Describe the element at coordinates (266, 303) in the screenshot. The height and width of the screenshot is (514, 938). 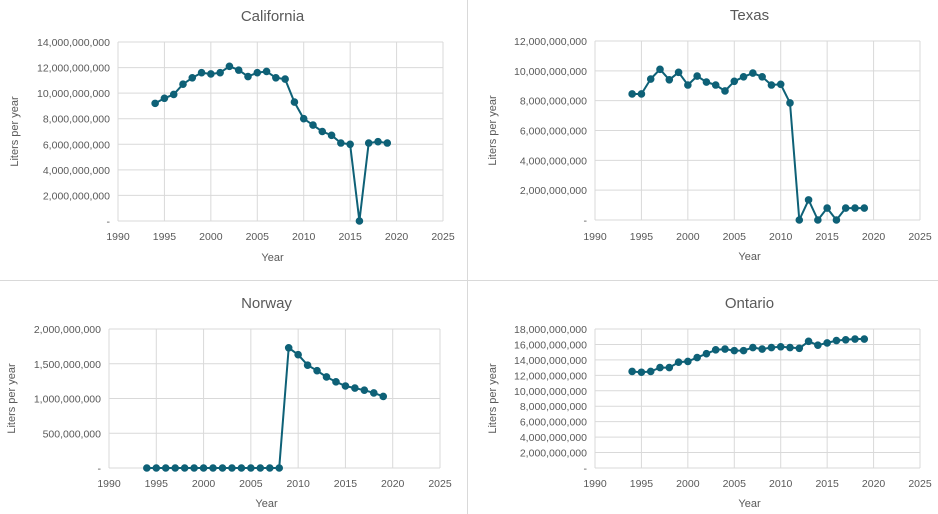
I see `chart-title: Norway` at that location.